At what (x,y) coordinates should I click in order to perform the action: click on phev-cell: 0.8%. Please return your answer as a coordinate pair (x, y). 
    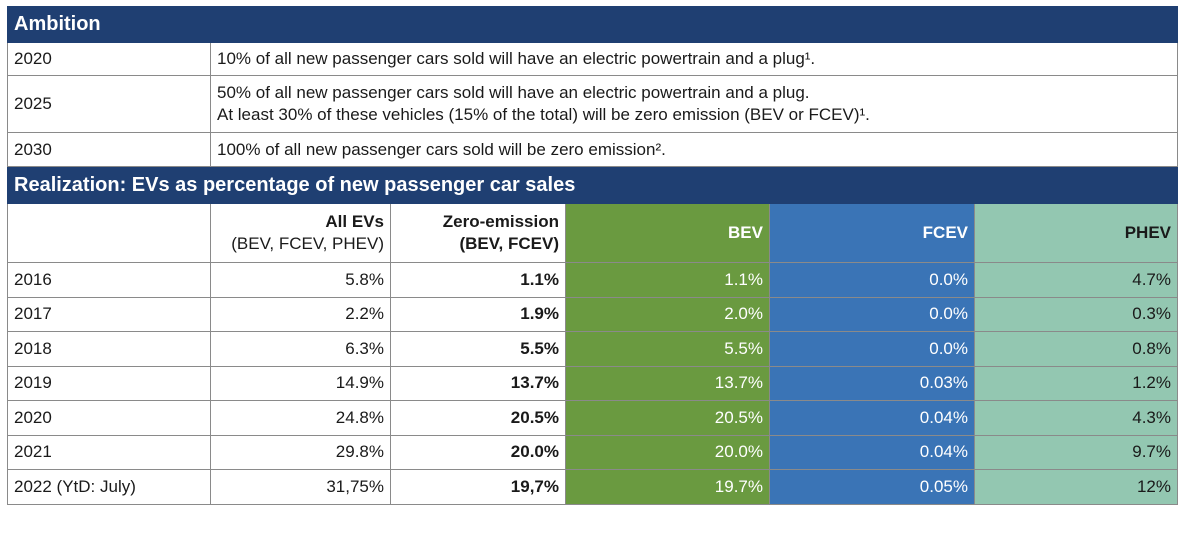
    Looking at the image, I should click on (1076, 349).